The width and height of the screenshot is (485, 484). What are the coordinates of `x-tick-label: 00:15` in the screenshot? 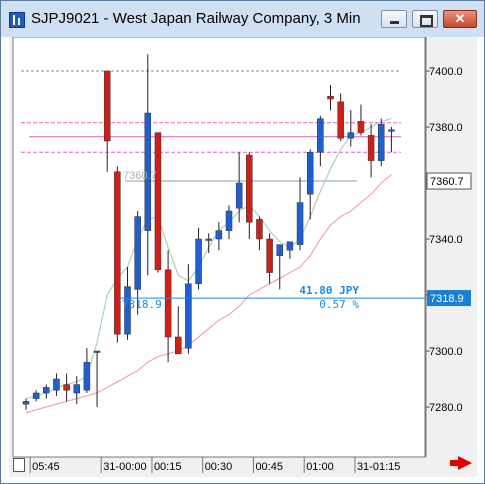 It's located at (168, 467).